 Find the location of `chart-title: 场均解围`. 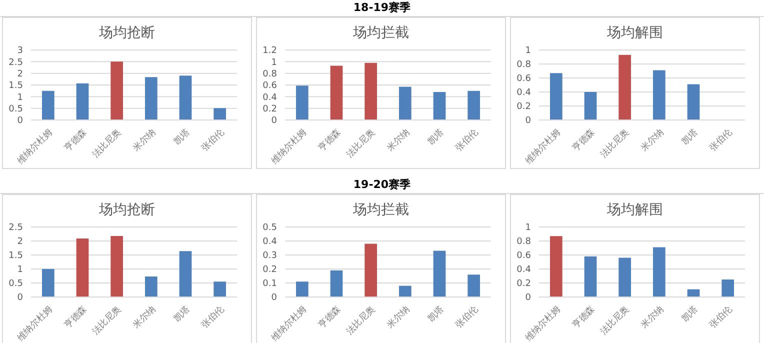

chart-title: 场均解围 is located at coordinates (635, 33).